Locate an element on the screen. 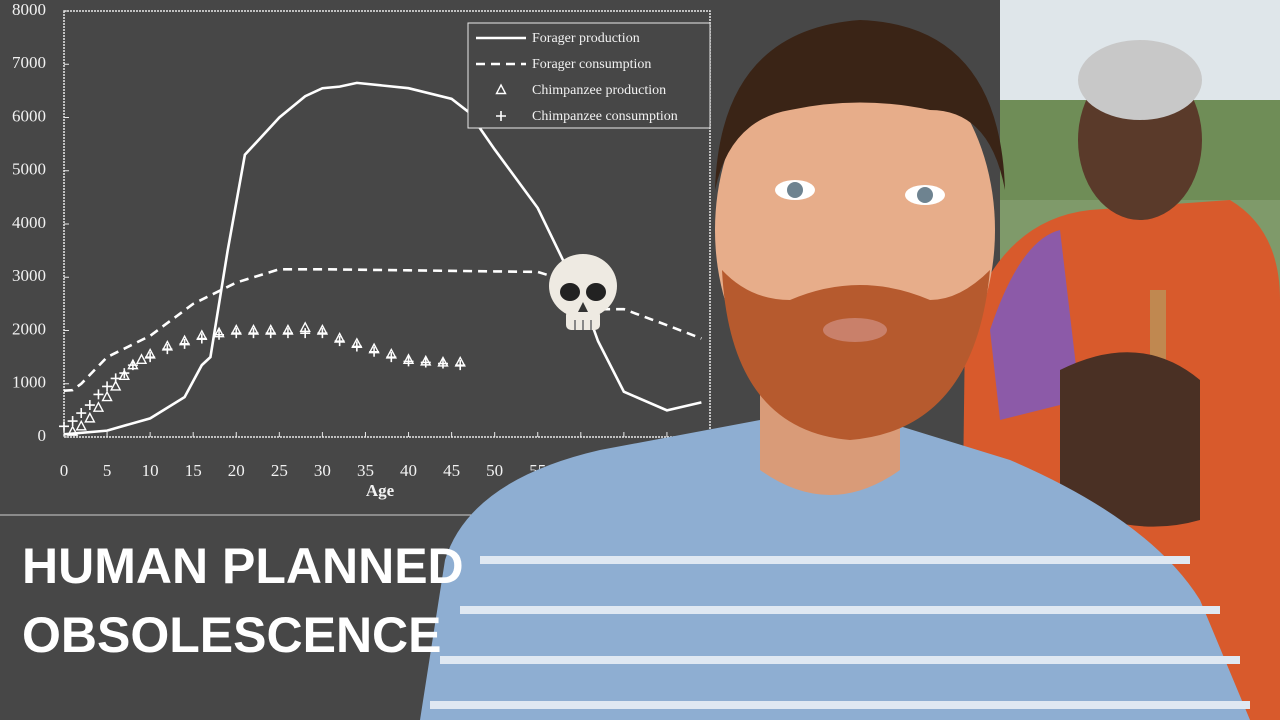 The width and height of the screenshot is (1280, 720). x-tick-label: 0 is located at coordinates (64, 470).